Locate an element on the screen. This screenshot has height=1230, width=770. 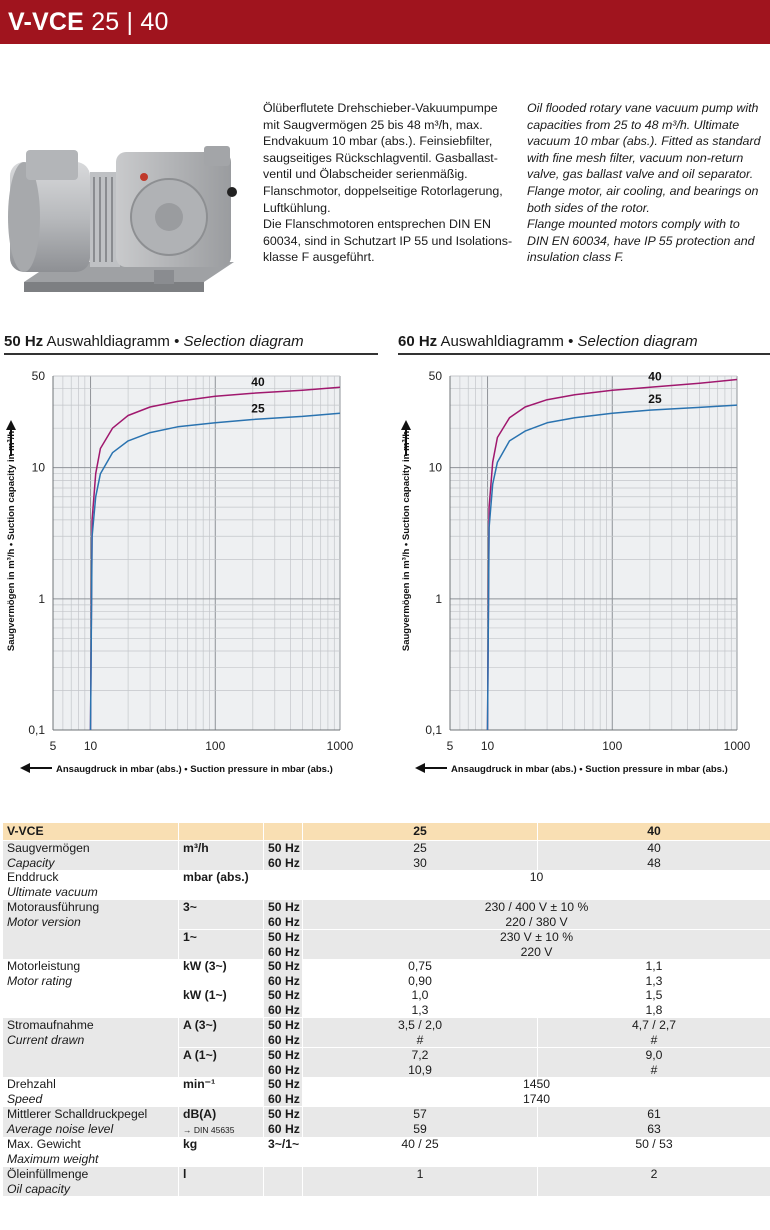
row-label-de: Motorausführung is located at coordinates (91, 907).